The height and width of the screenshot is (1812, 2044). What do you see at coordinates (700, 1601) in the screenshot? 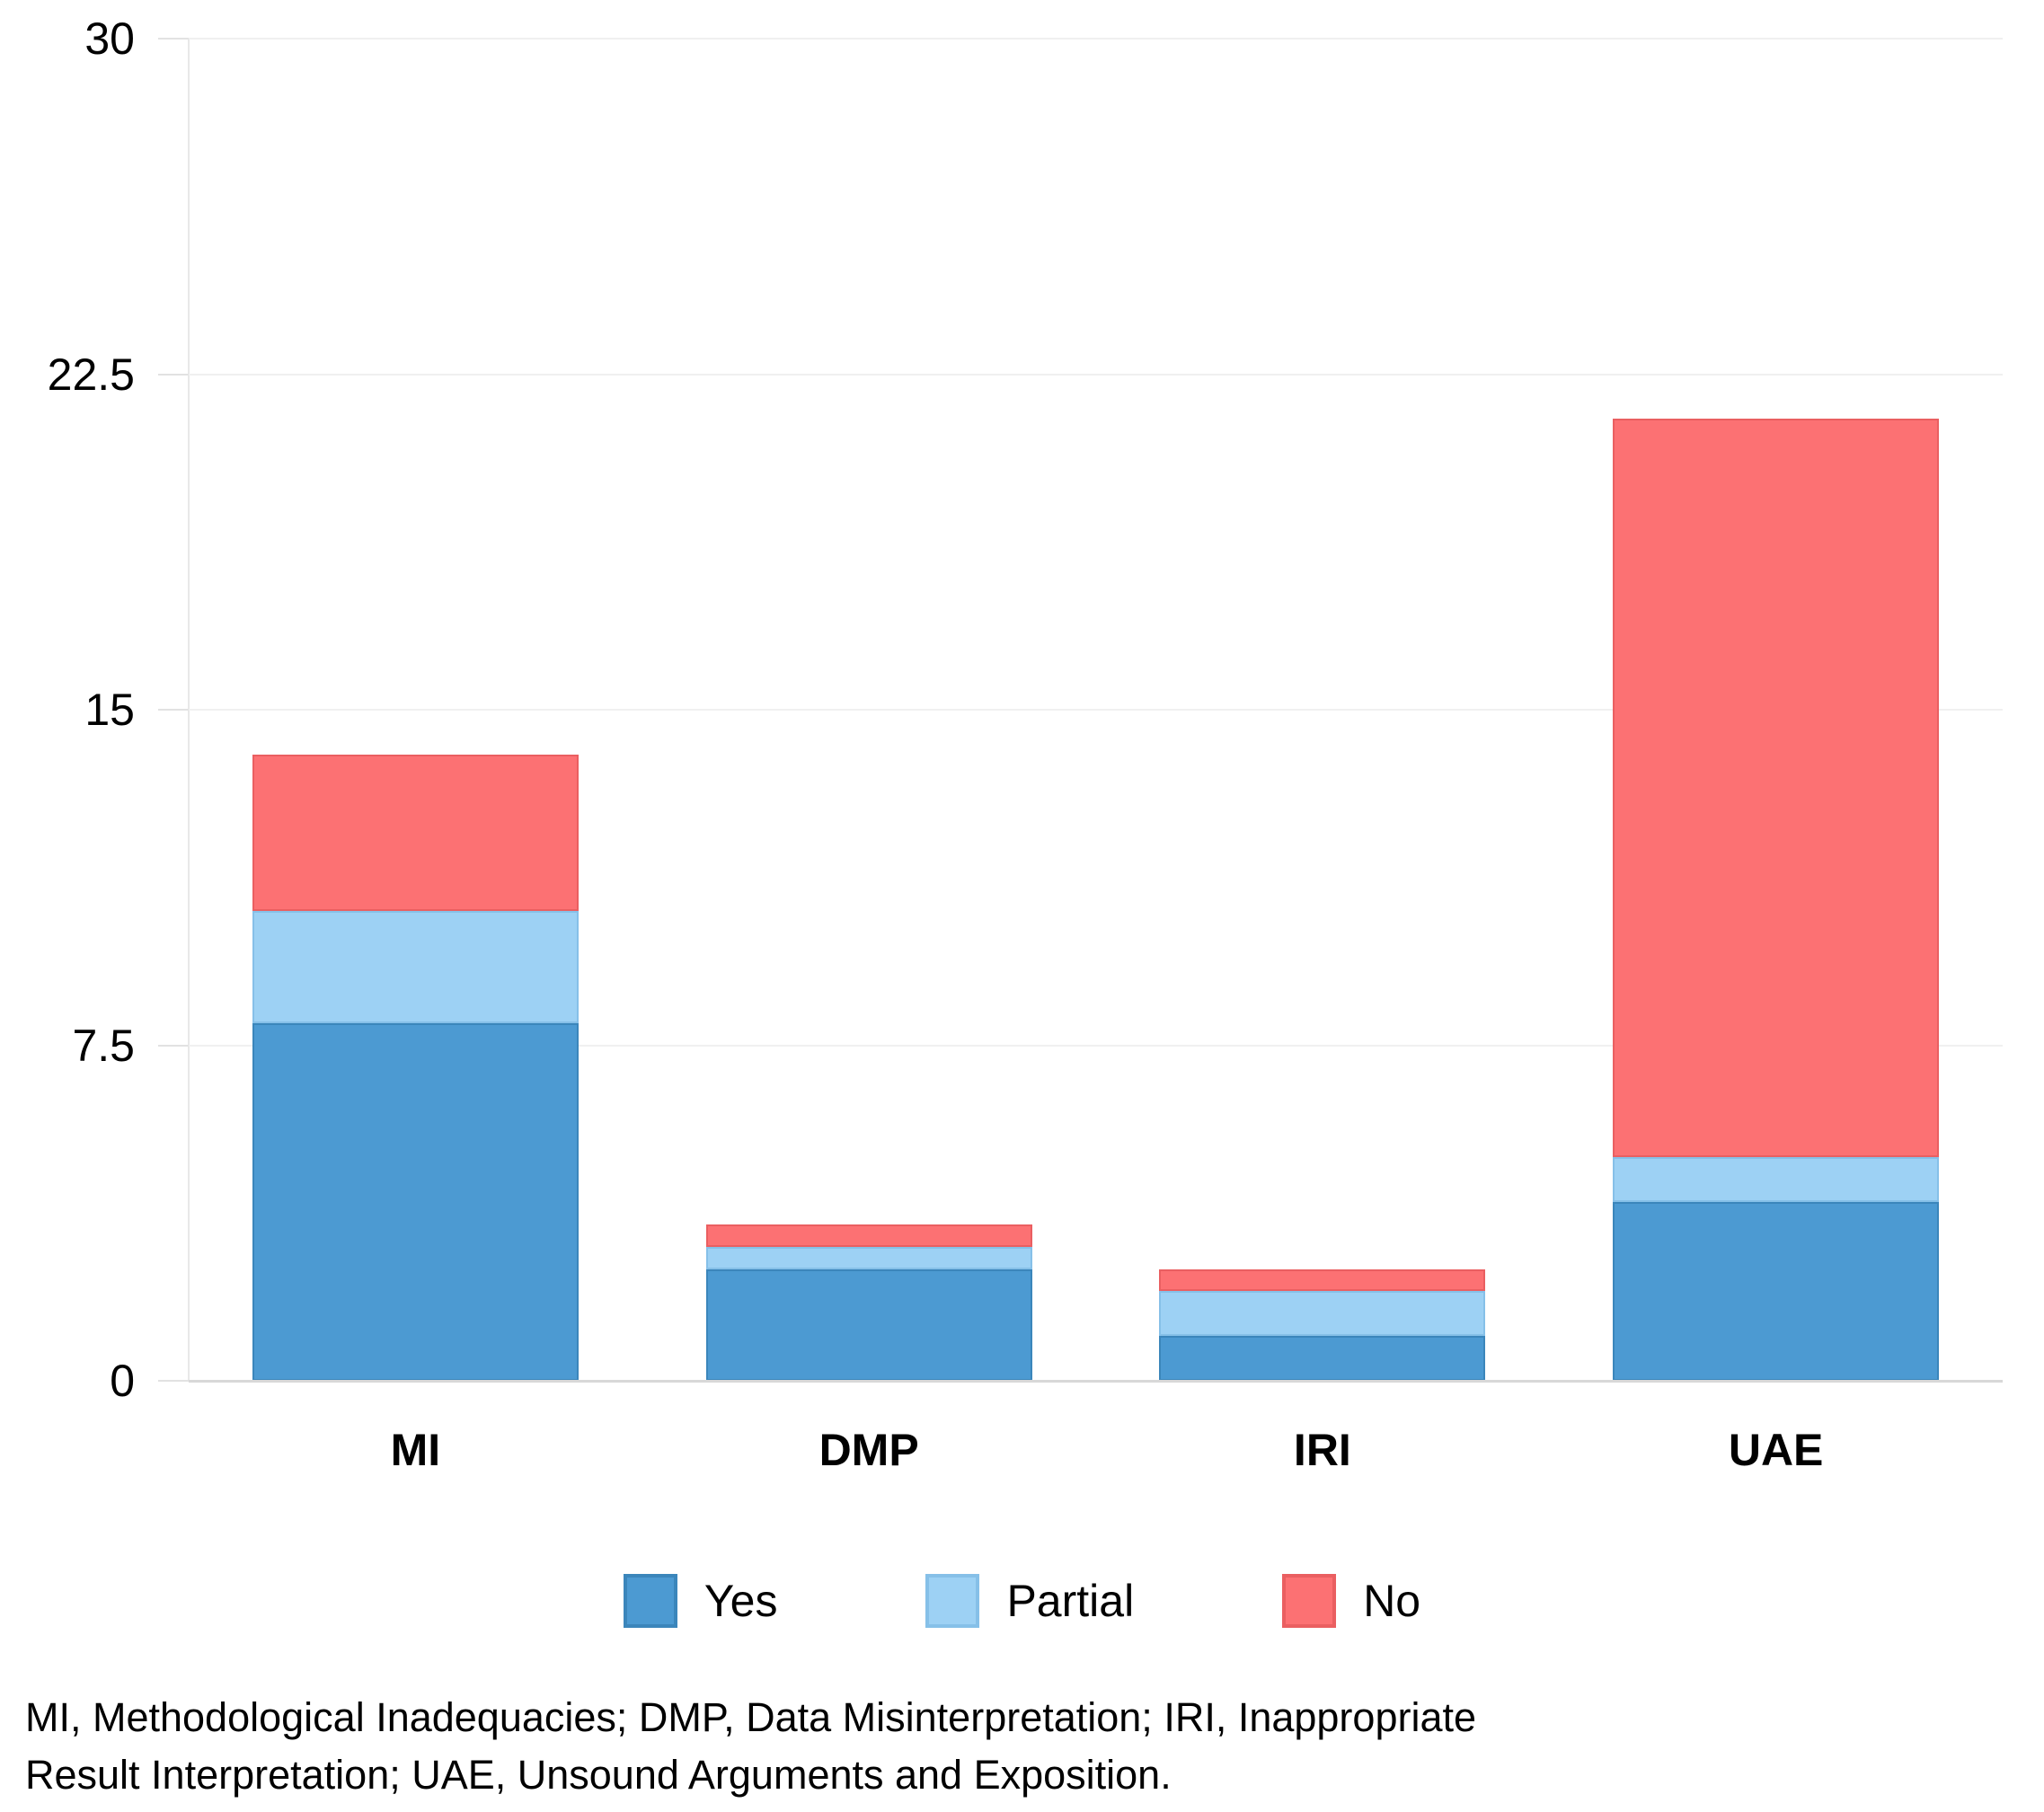
I see `legend-item-yes: Yes` at bounding box center [700, 1601].